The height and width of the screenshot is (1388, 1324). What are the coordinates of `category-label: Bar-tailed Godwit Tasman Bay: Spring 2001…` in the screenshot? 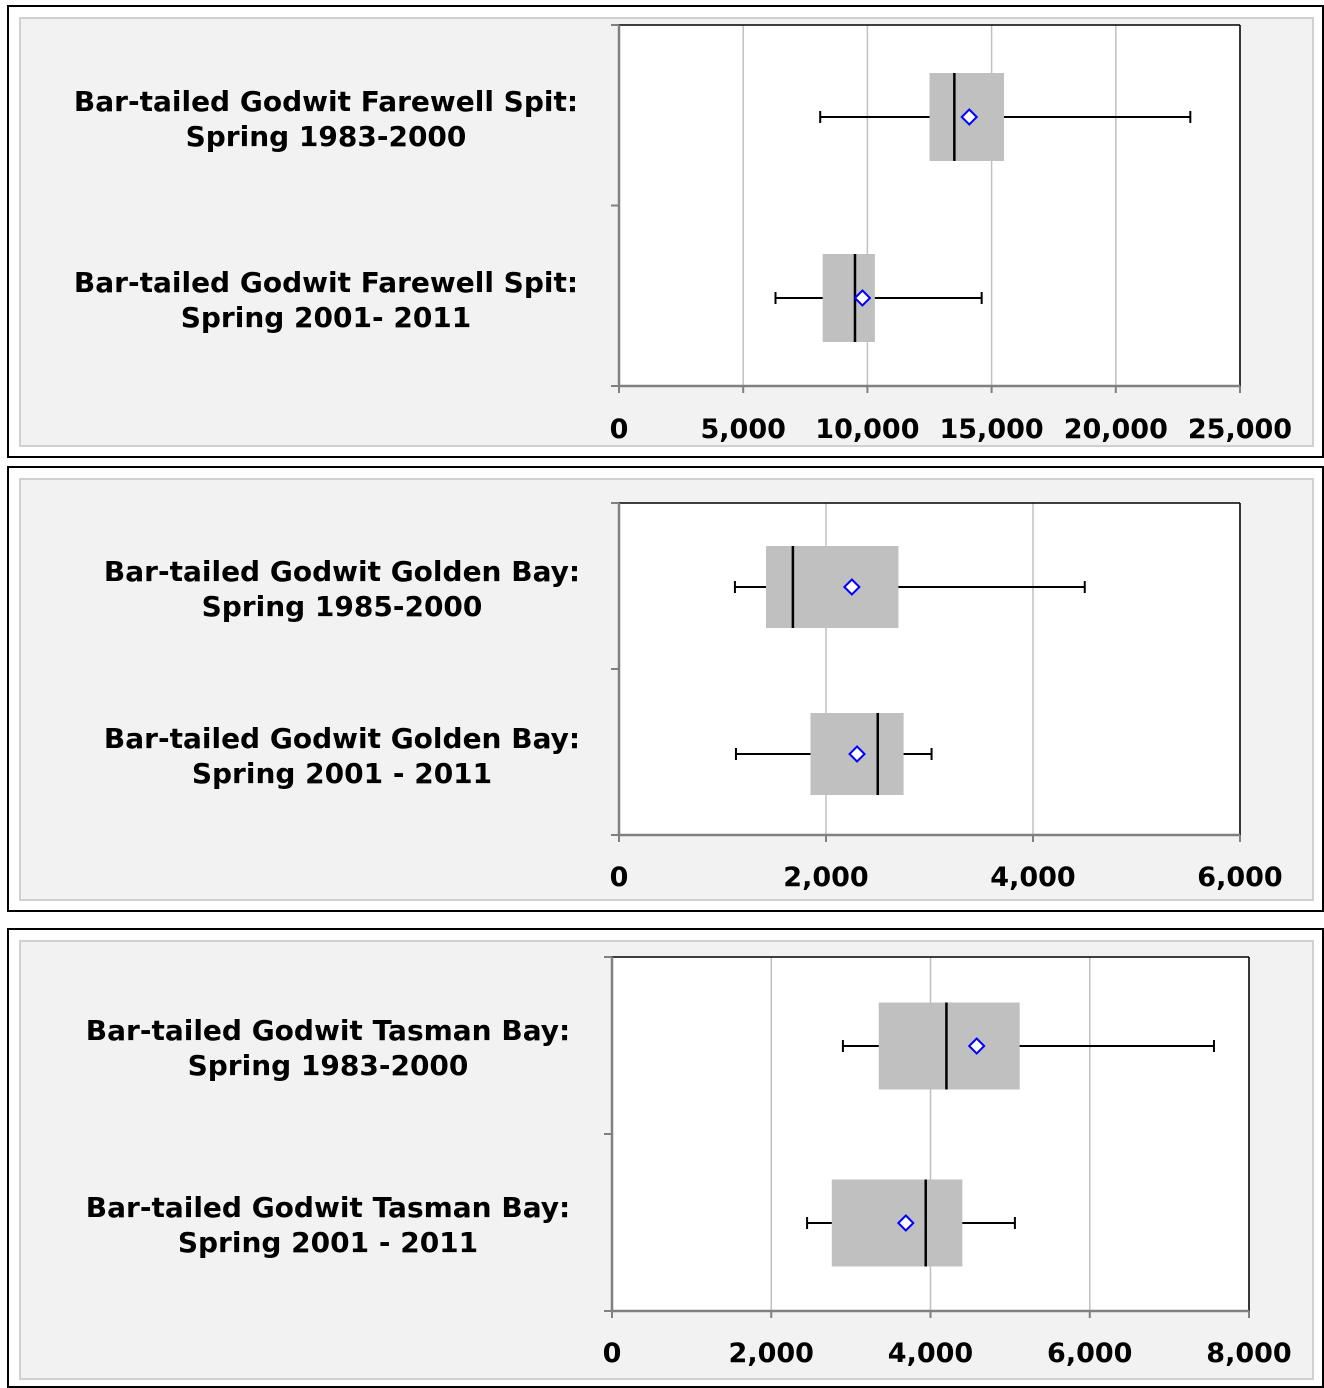 It's located at (328, 1225).